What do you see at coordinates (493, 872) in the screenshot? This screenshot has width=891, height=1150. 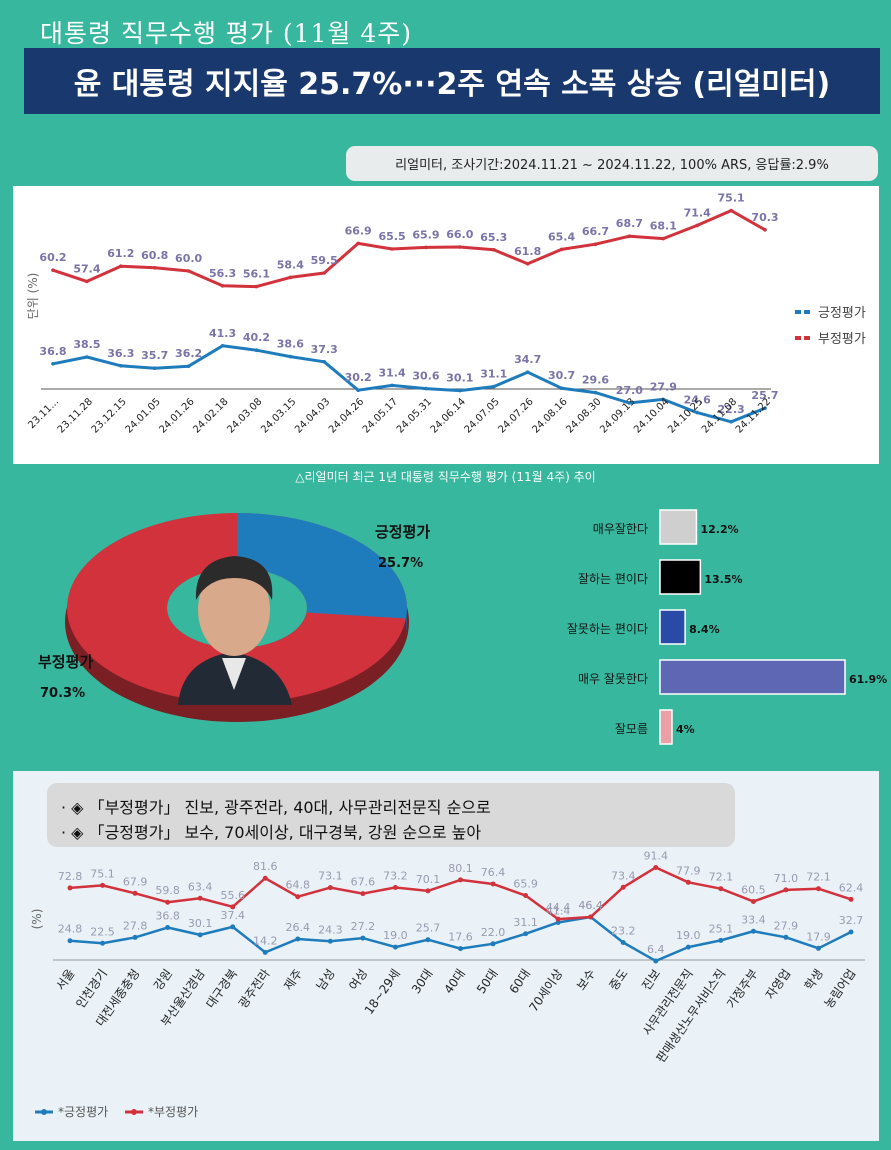 I see `demo-data-label: 76.4` at bounding box center [493, 872].